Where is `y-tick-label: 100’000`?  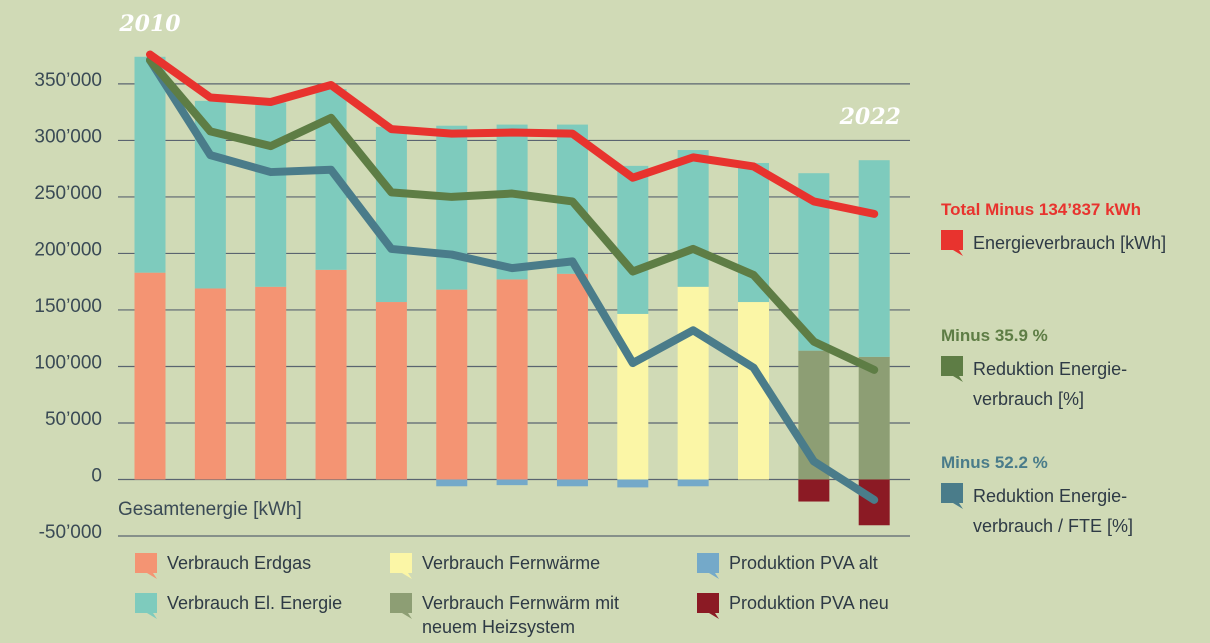
y-tick-label: 100’000 is located at coordinates (68, 362).